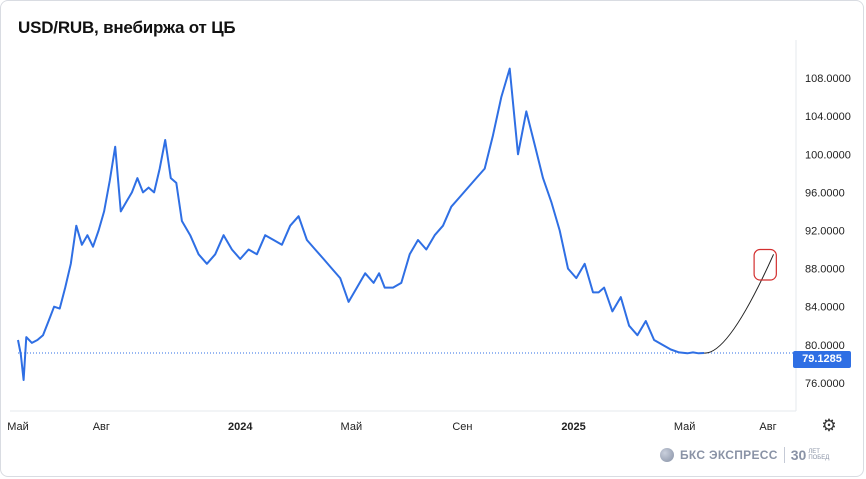 Image resolution: width=866 pixels, height=479 pixels. Describe the element at coordinates (825, 270) in the screenshot. I see `y-tick-label: 88.0000` at that location.